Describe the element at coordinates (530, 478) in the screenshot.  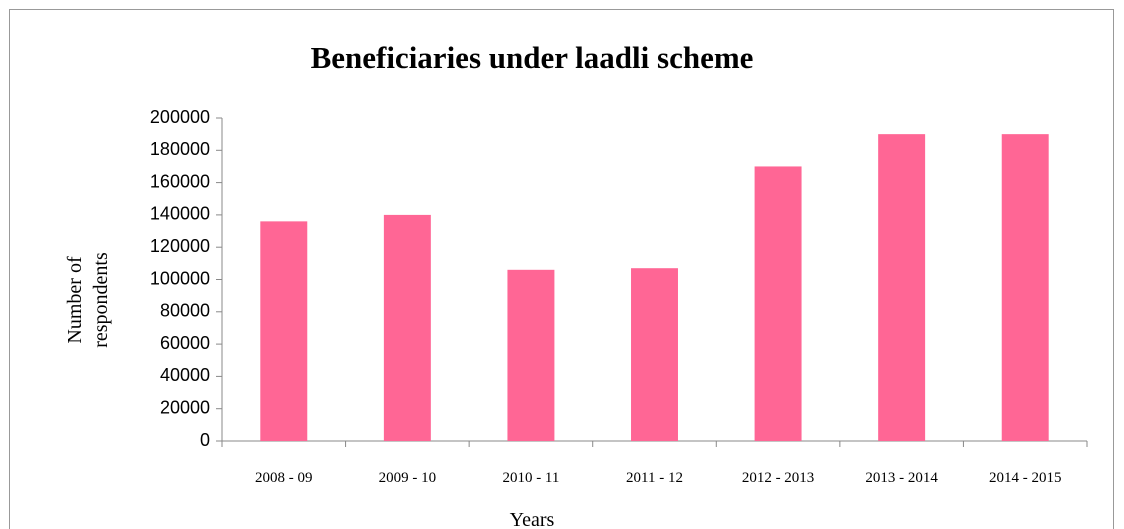
I see `x-tick-label: 2010 - 11` at that location.